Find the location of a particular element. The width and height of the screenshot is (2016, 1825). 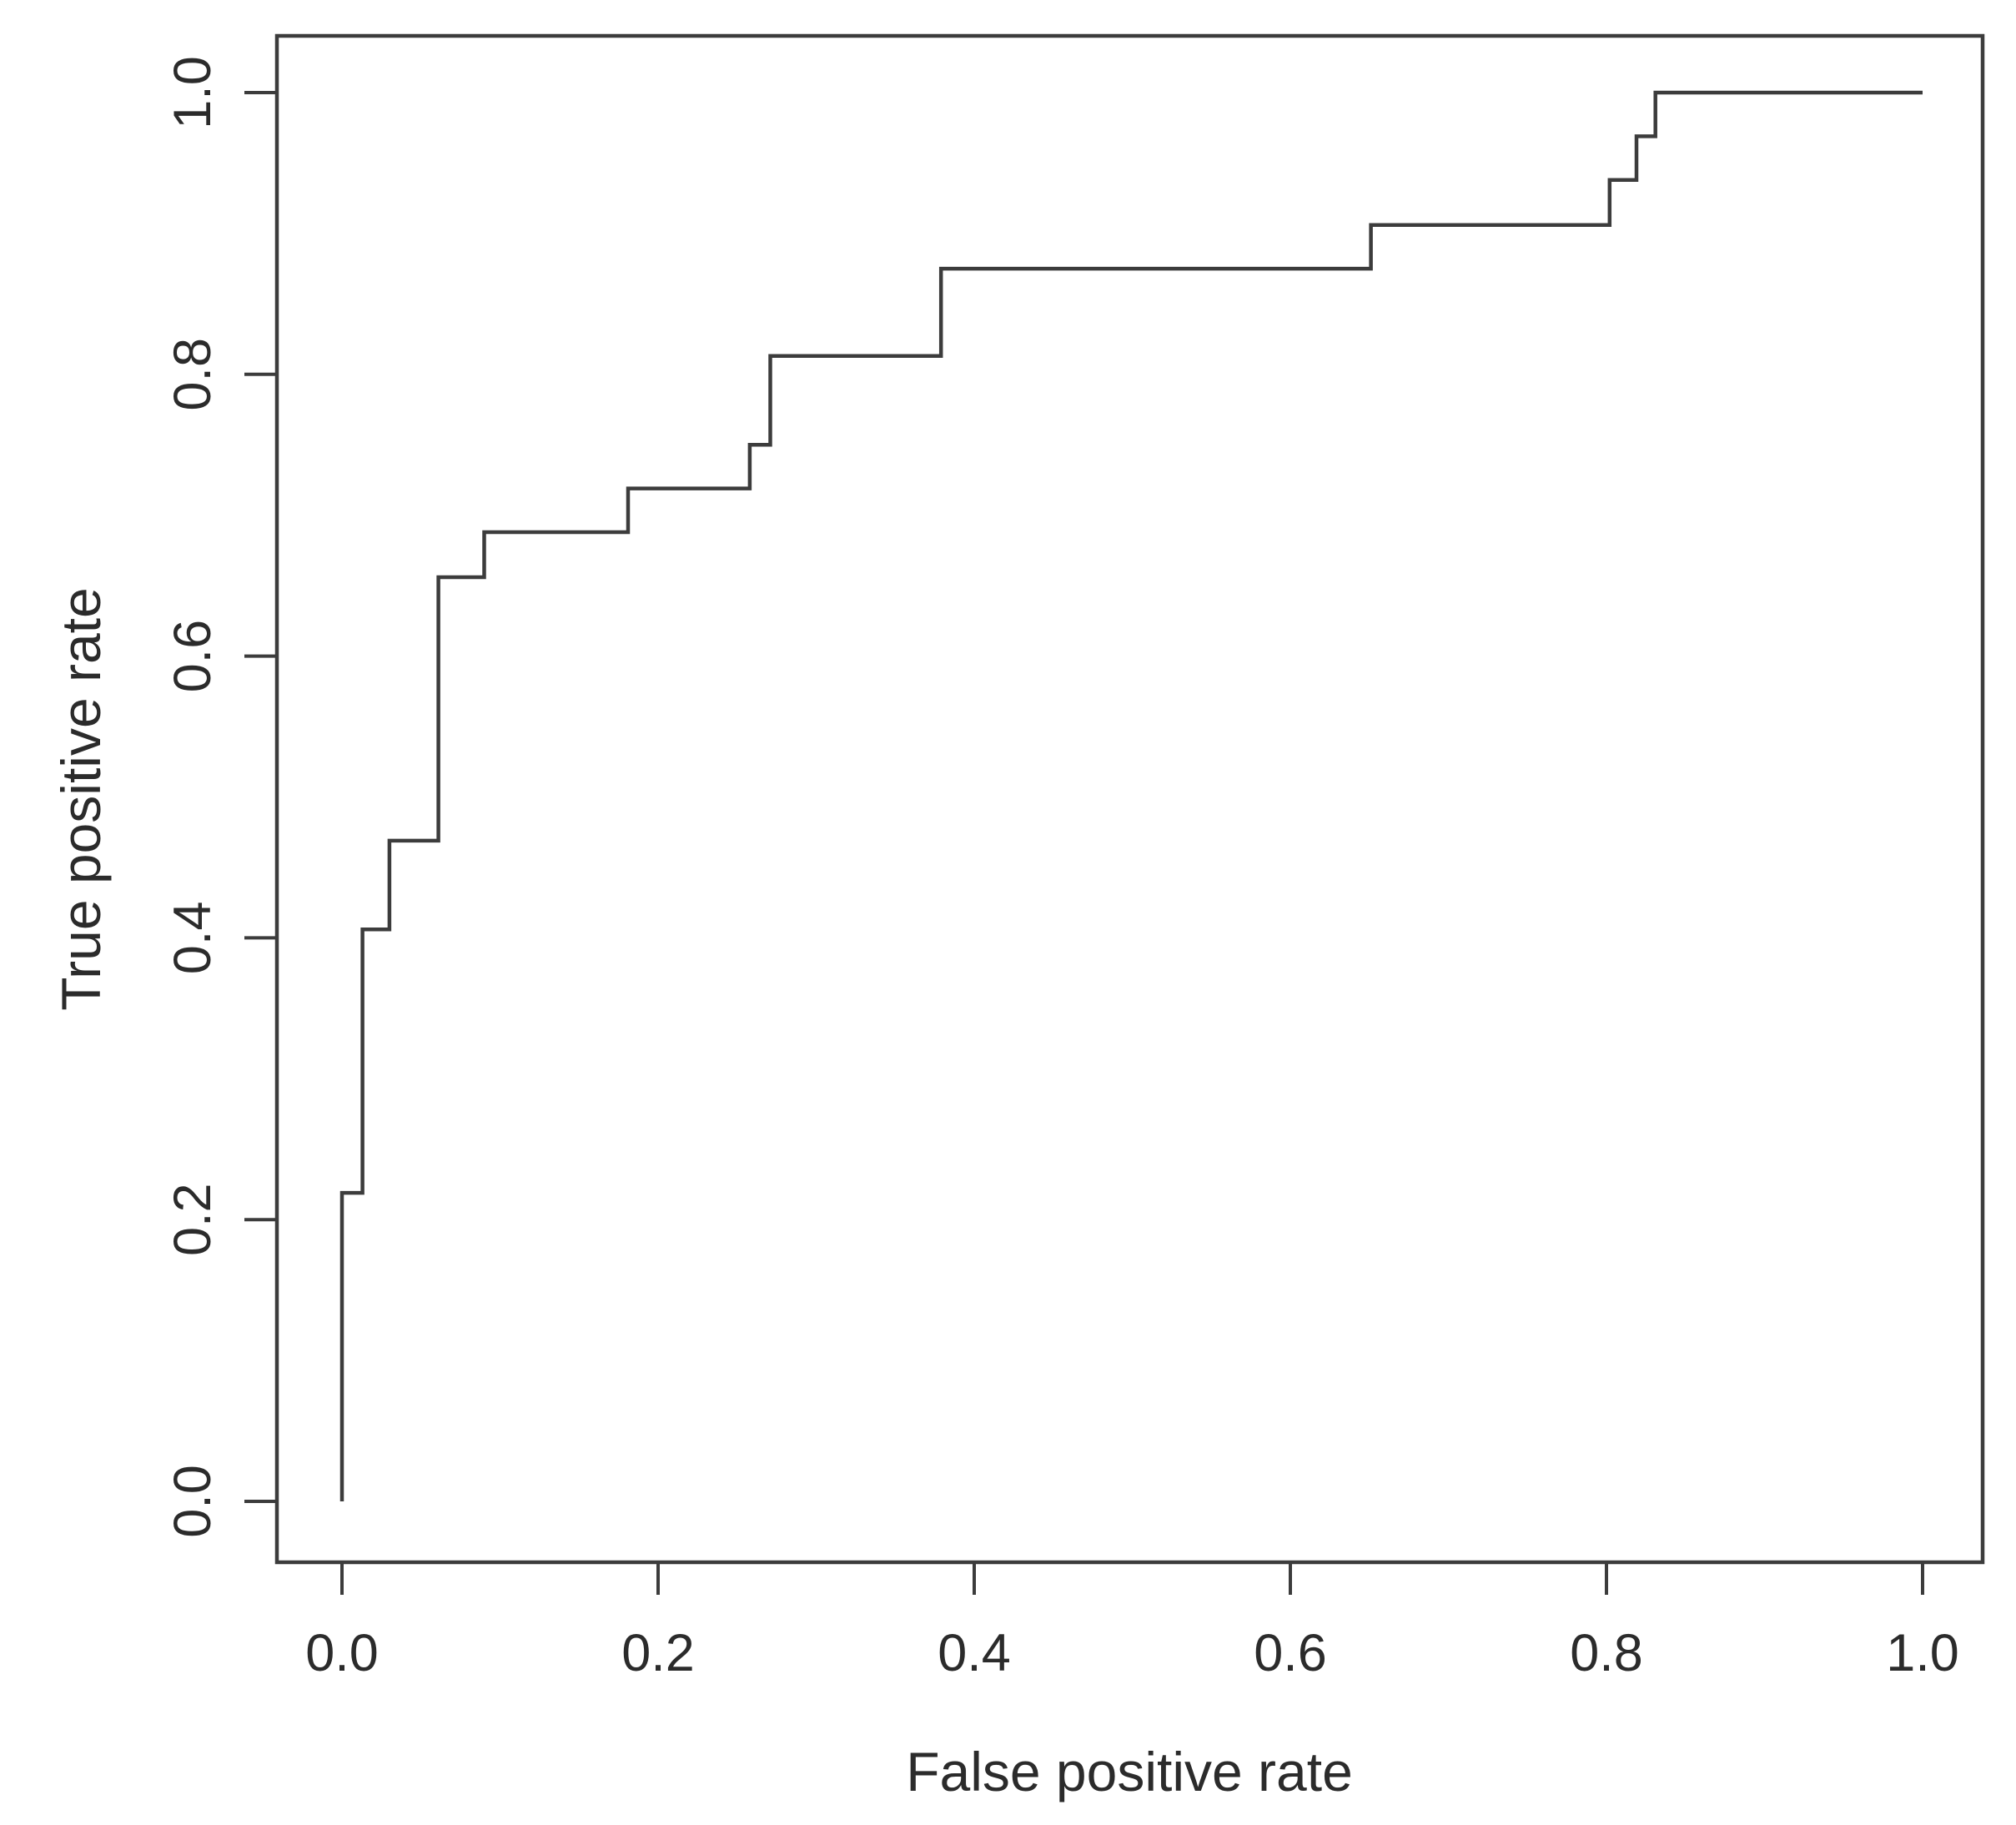

y-tick-label: 0.0 is located at coordinates (192, 1502).